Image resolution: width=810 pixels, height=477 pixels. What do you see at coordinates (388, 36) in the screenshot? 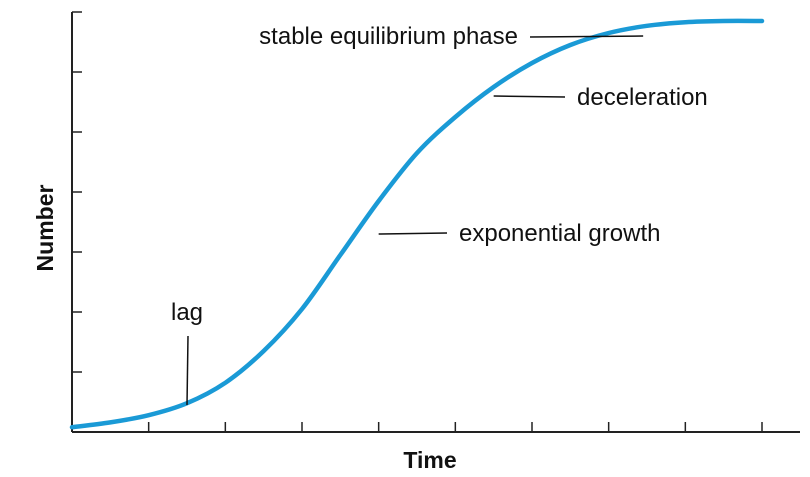
I see `annotation-label-stable-equilibrium: stable equilibrium phase` at bounding box center [388, 36].